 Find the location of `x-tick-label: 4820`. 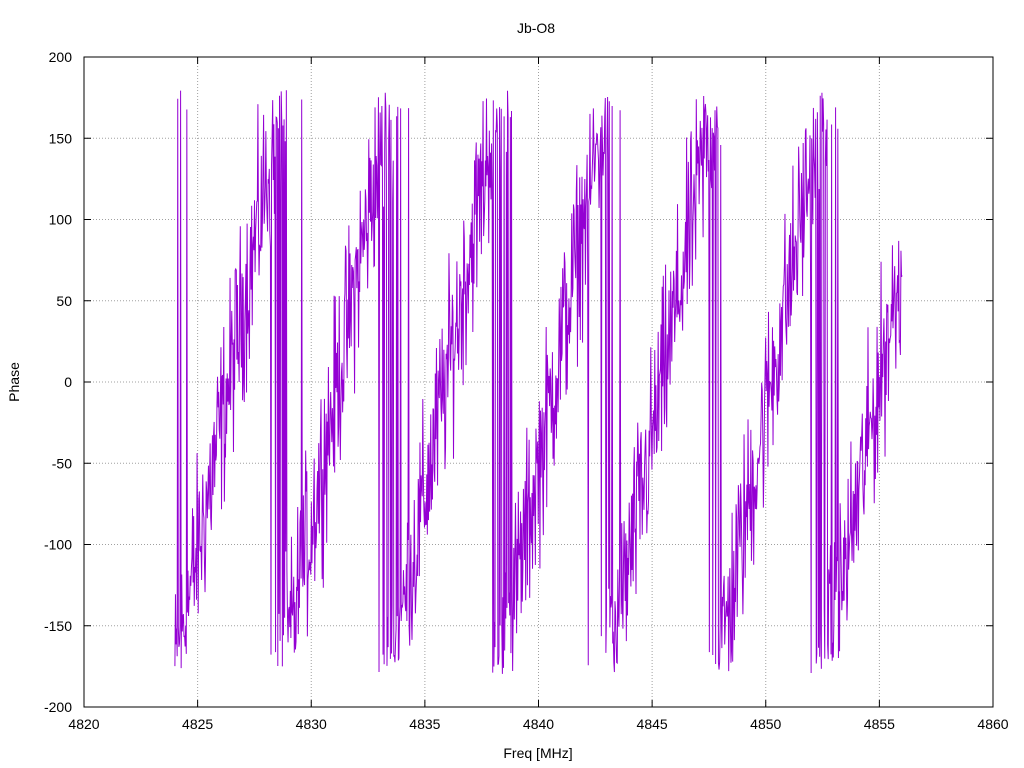

x-tick-label: 4820 is located at coordinates (83, 724).